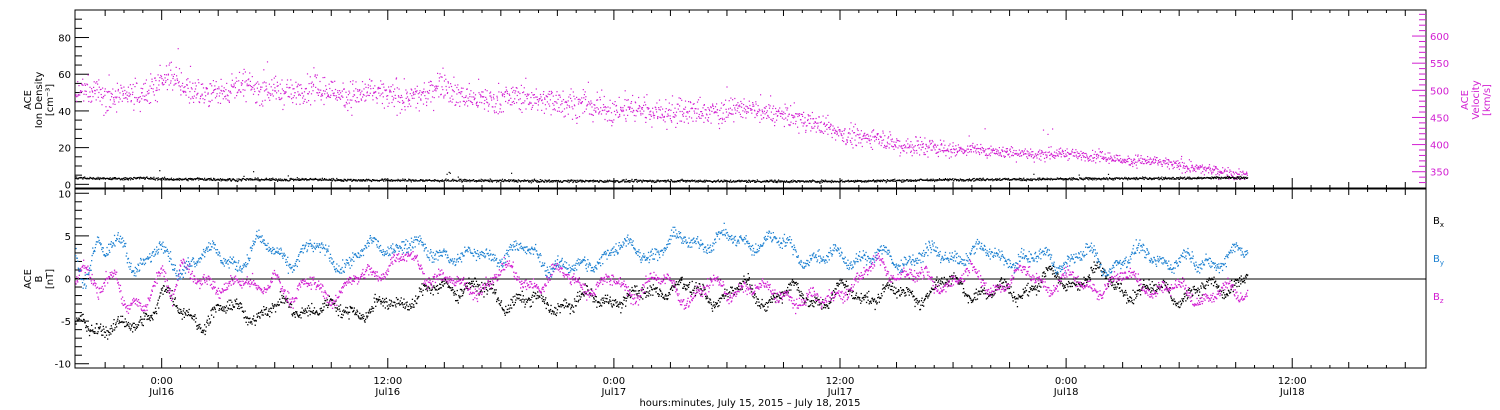 This screenshot has height=410, width=1500. Describe the element at coordinates (1439, 118) in the screenshot. I see `velocity-tick-label: 450` at that location.